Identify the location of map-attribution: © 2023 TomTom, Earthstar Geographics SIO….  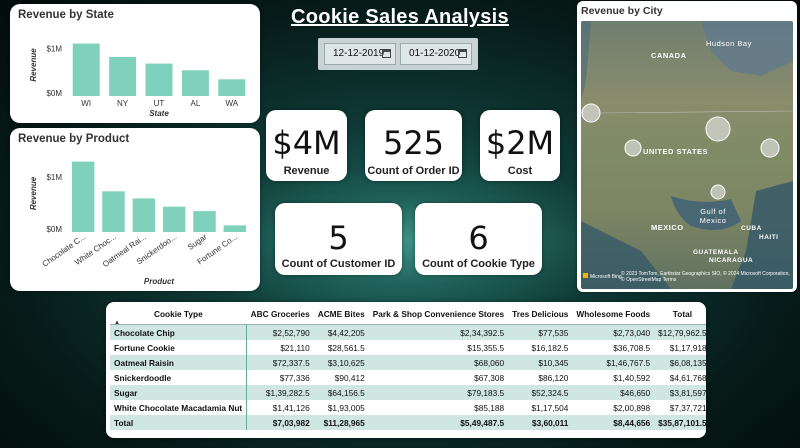
(705, 277).